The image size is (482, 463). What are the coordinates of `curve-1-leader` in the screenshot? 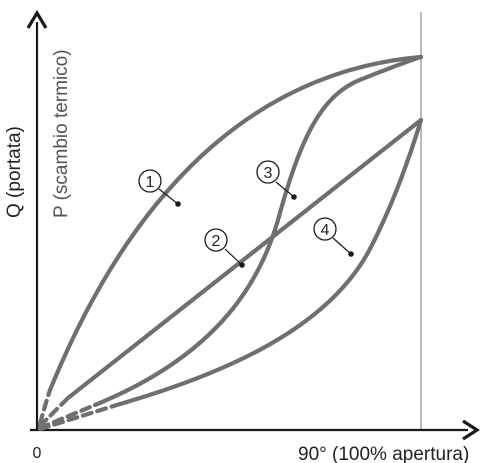 It's located at (168, 196).